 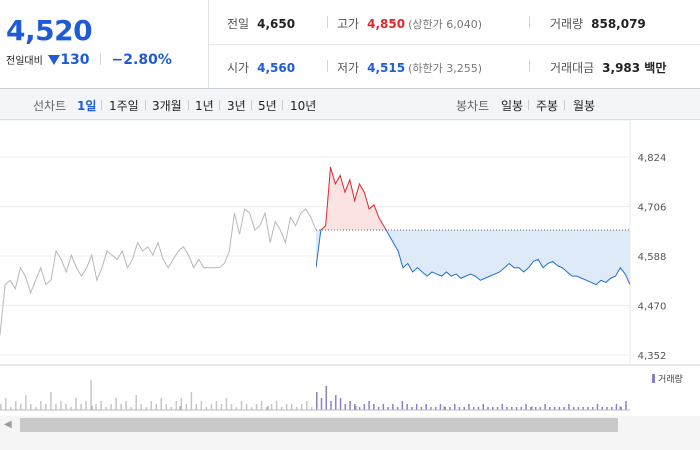 I want to click on y-tick-label: 4,824, so click(x=652, y=158).